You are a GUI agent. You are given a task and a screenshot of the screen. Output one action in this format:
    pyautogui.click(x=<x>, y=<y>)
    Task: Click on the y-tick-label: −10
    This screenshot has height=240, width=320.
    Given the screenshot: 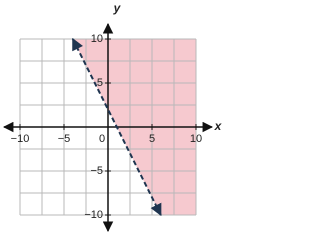 What is the action you would take?
    pyautogui.click(x=93, y=215)
    